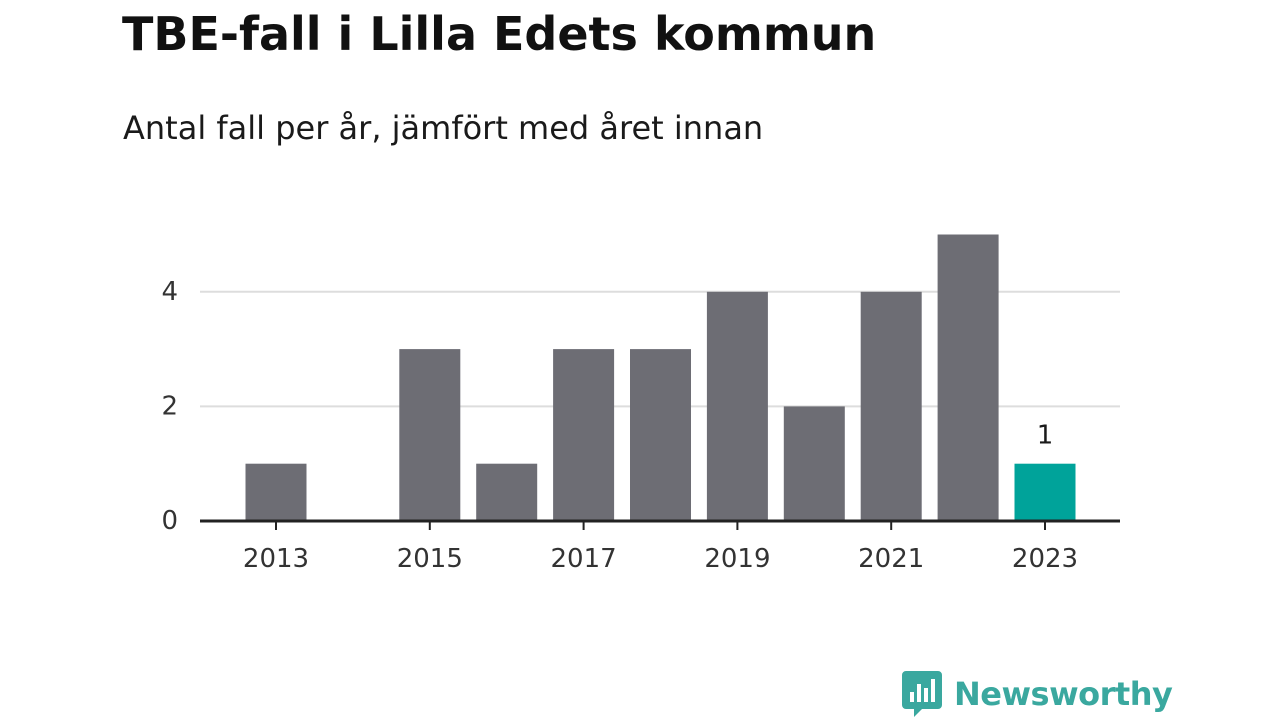  I want to click on x-axis-tick-labels: 2013 2015 2017 2019 2021 2023, so click(660, 559).